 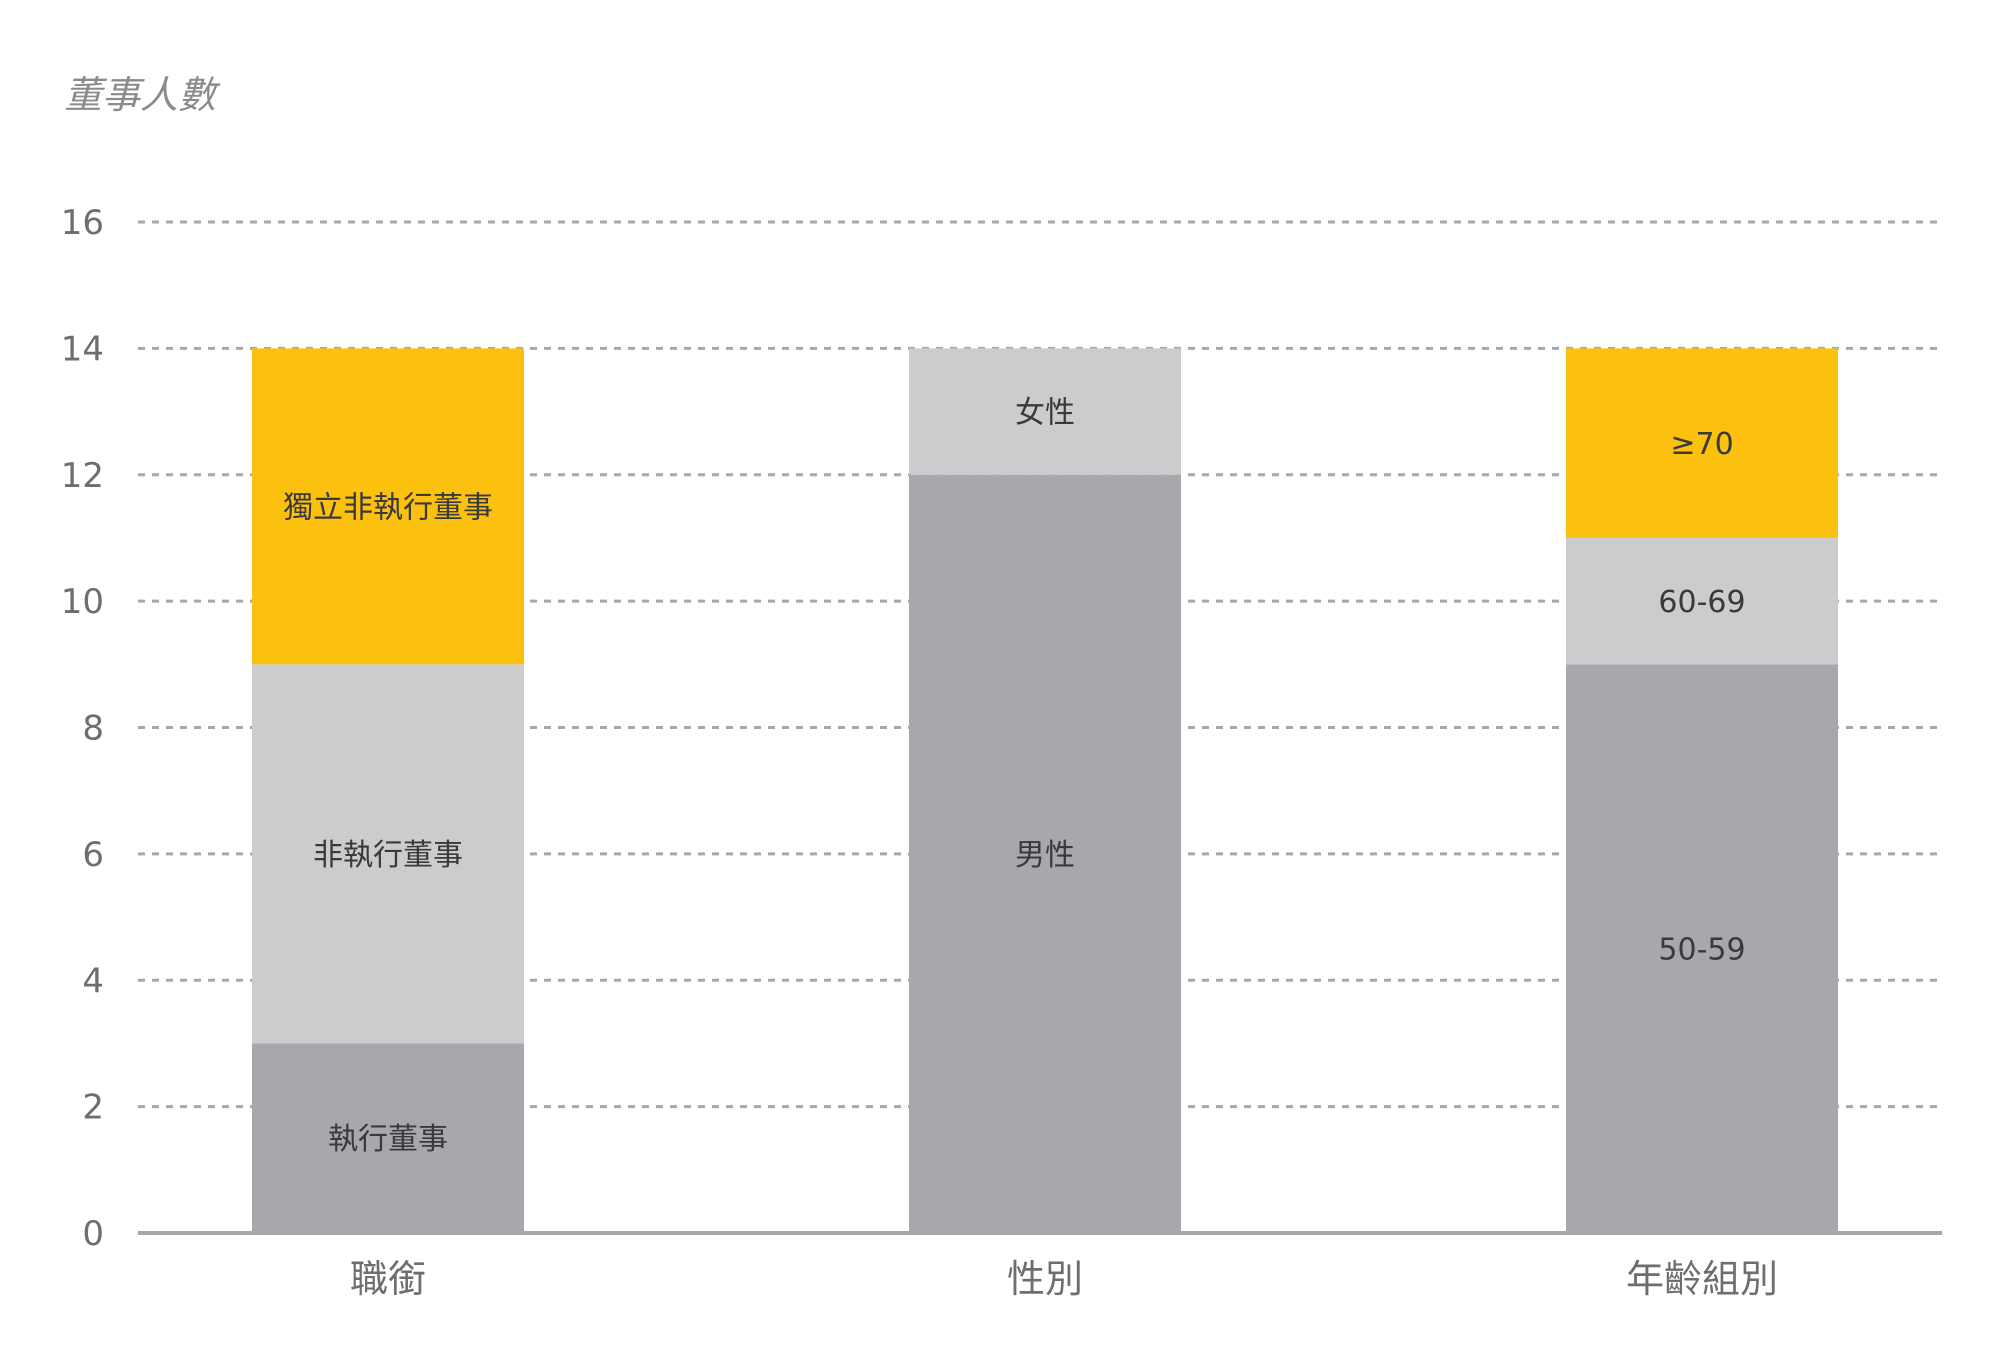 I want to click on y-tick-label: 8, so click(x=93, y=729).